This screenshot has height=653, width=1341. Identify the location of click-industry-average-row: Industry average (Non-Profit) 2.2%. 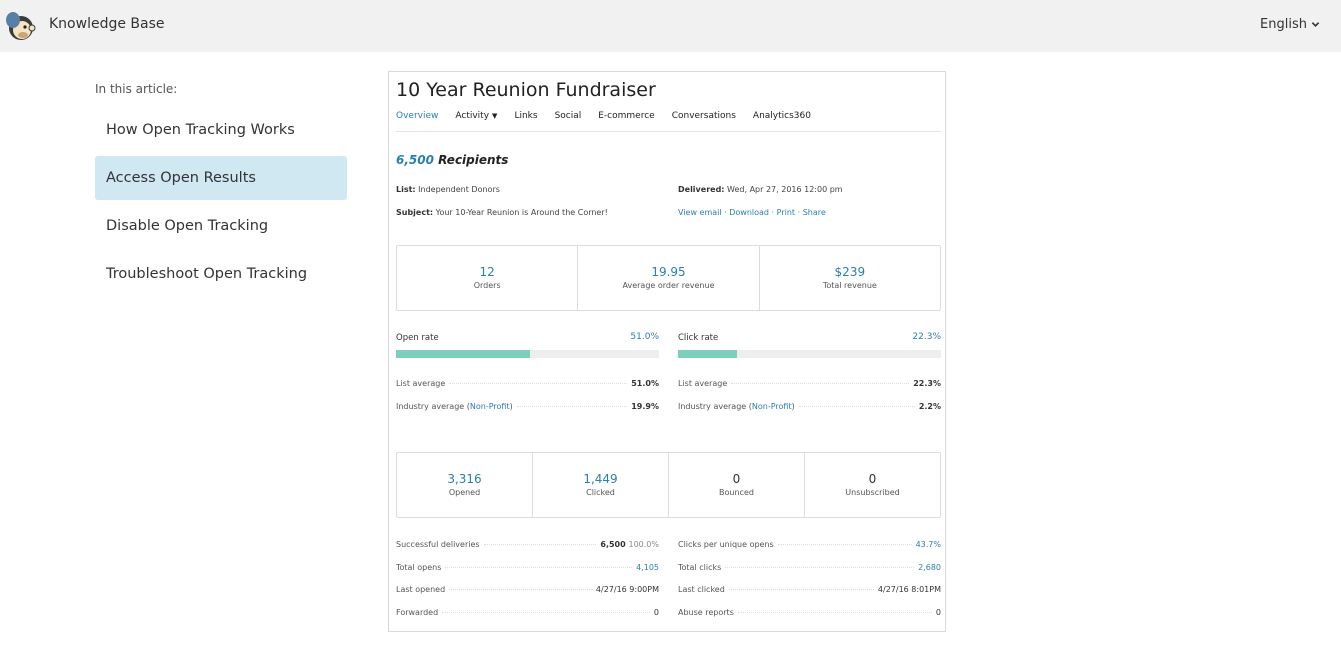
(809, 408).